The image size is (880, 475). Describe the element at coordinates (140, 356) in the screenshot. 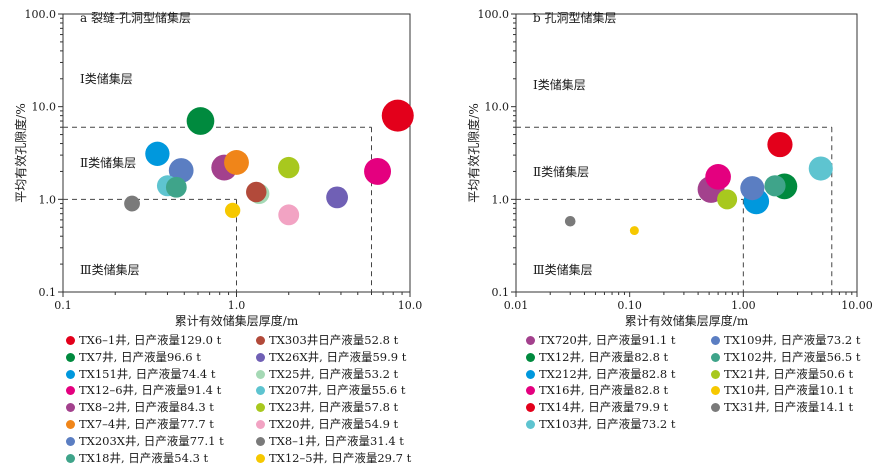

I see `legend-label: TX7井, 日产液量96.6 t` at that location.